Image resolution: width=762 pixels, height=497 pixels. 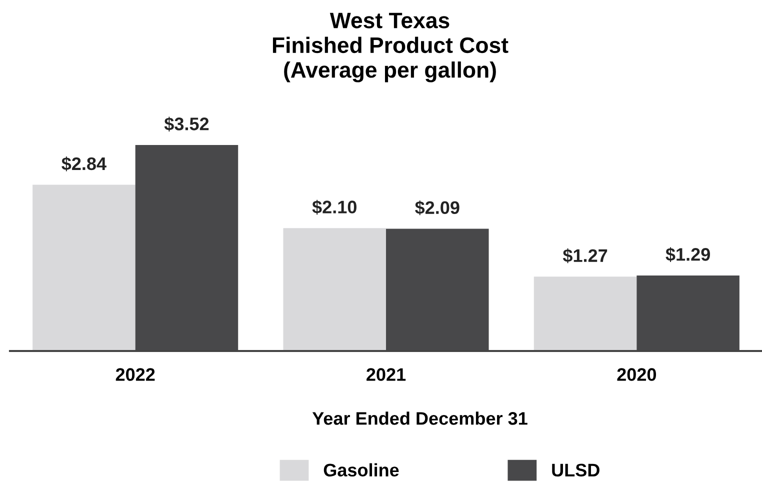 I want to click on x-tick-label: 2020, so click(x=636, y=374).